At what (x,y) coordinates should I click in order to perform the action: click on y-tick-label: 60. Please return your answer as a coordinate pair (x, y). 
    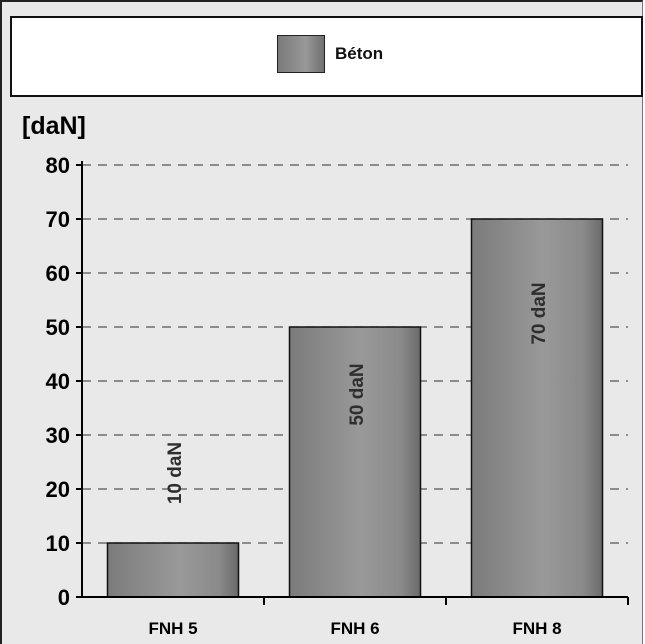
    Looking at the image, I should click on (58, 273).